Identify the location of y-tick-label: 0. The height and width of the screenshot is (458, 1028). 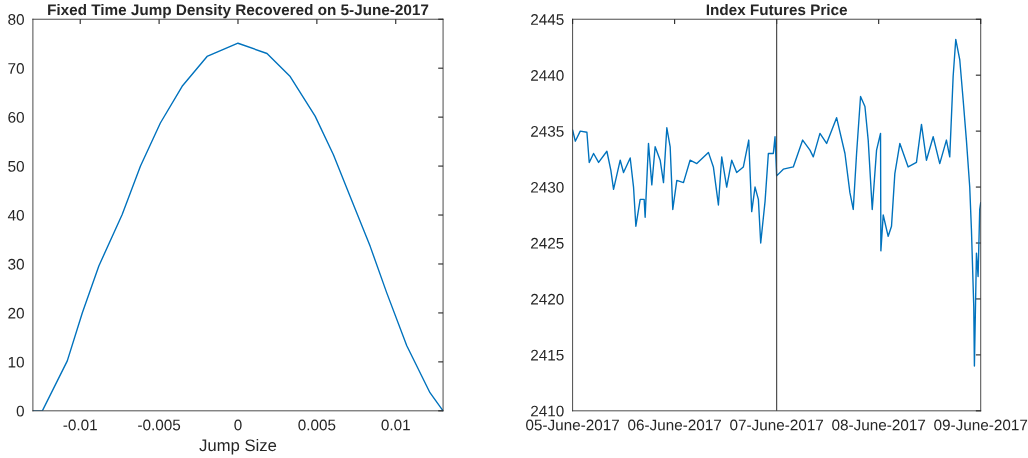
(20, 411).